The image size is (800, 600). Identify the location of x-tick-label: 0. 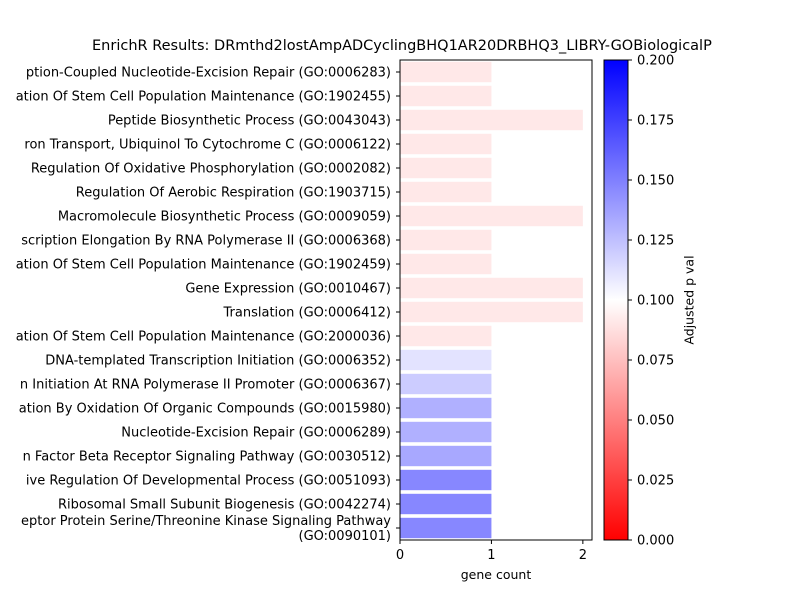
(400, 555).